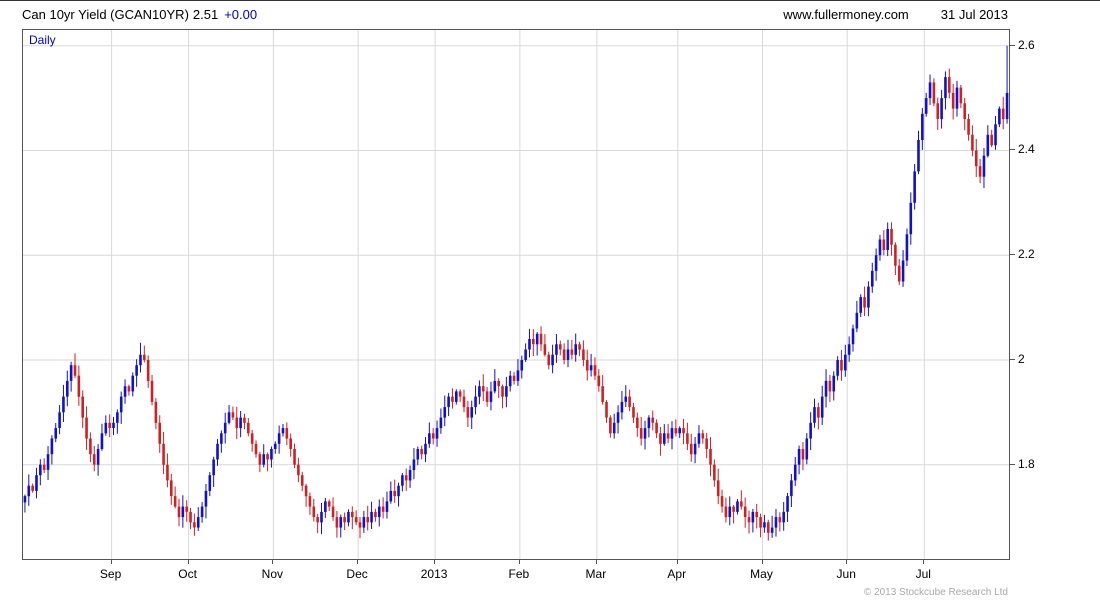  What do you see at coordinates (846, 14) in the screenshot?
I see `website-text: www.fullermoney.com` at bounding box center [846, 14].